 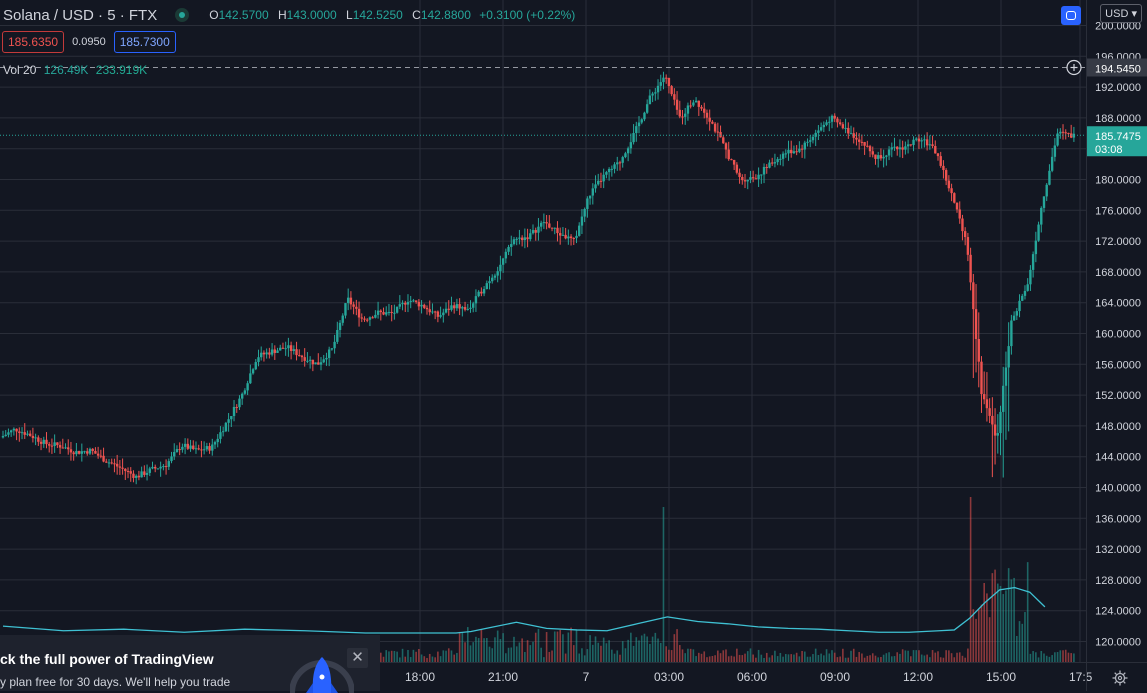 What do you see at coordinates (1121, 13) in the screenshot?
I see `currency-select: USD ▾` at bounding box center [1121, 13].